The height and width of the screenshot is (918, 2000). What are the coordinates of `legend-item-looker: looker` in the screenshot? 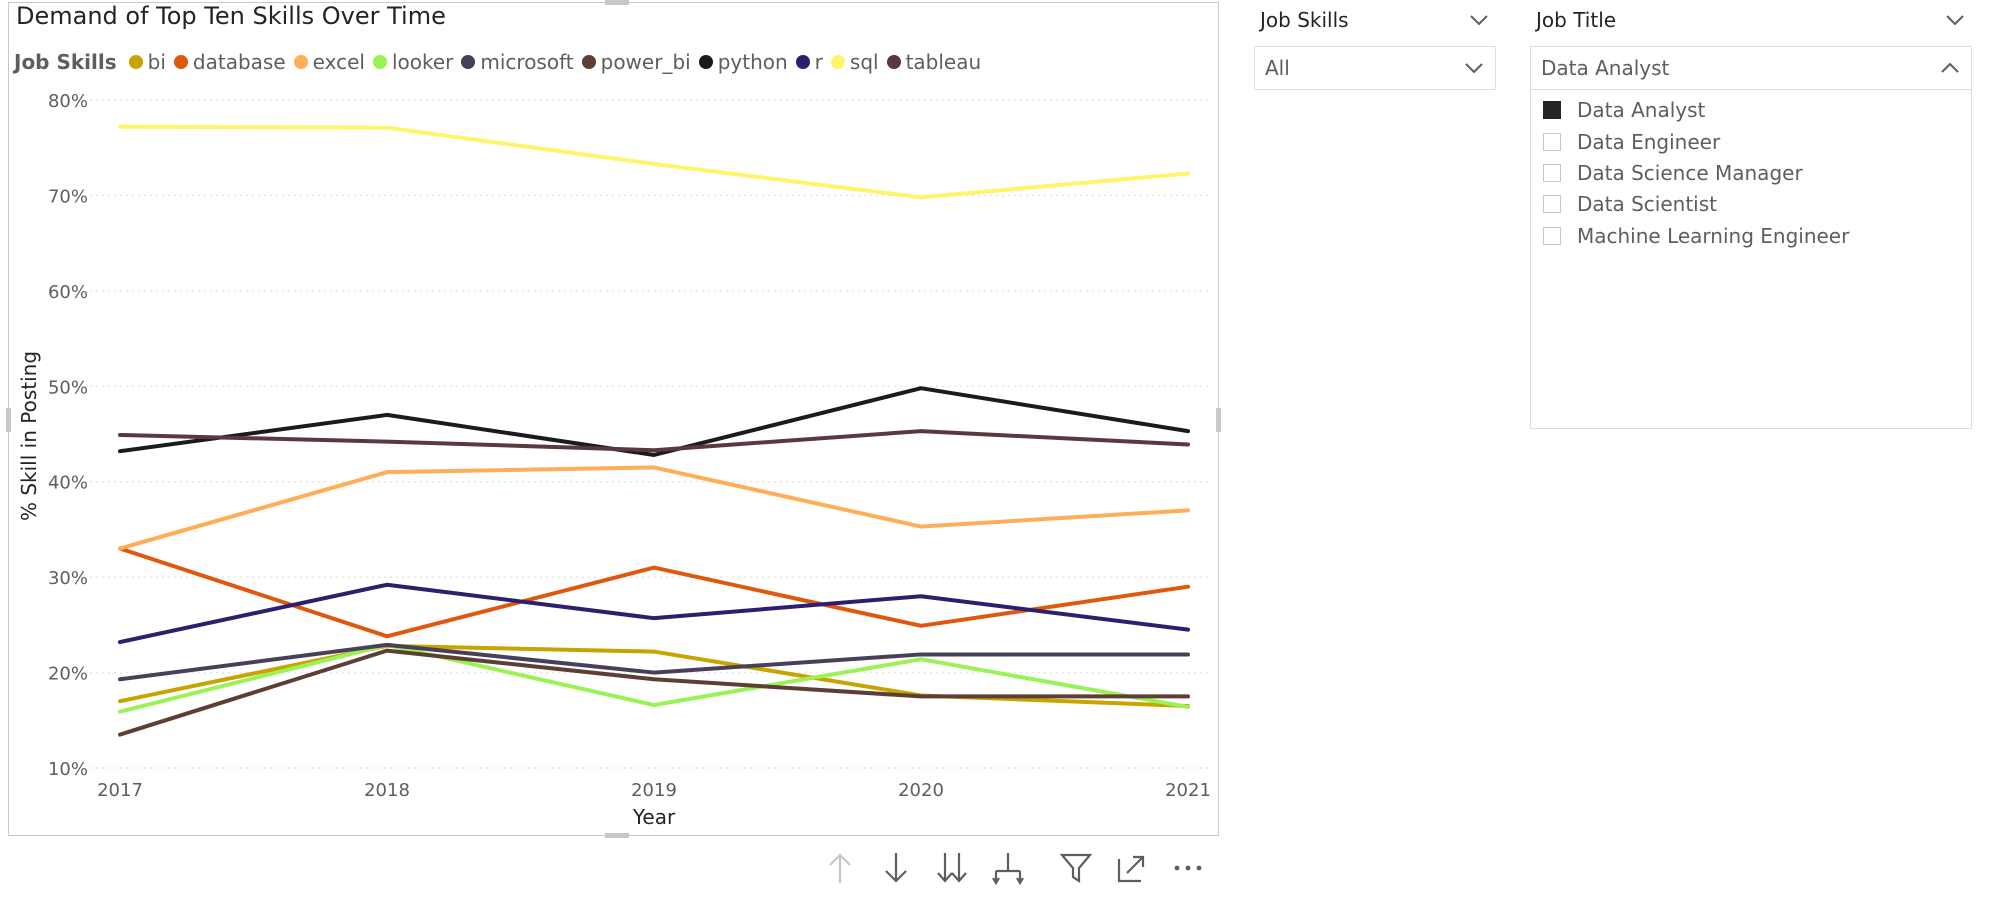 It's located at (413, 62).